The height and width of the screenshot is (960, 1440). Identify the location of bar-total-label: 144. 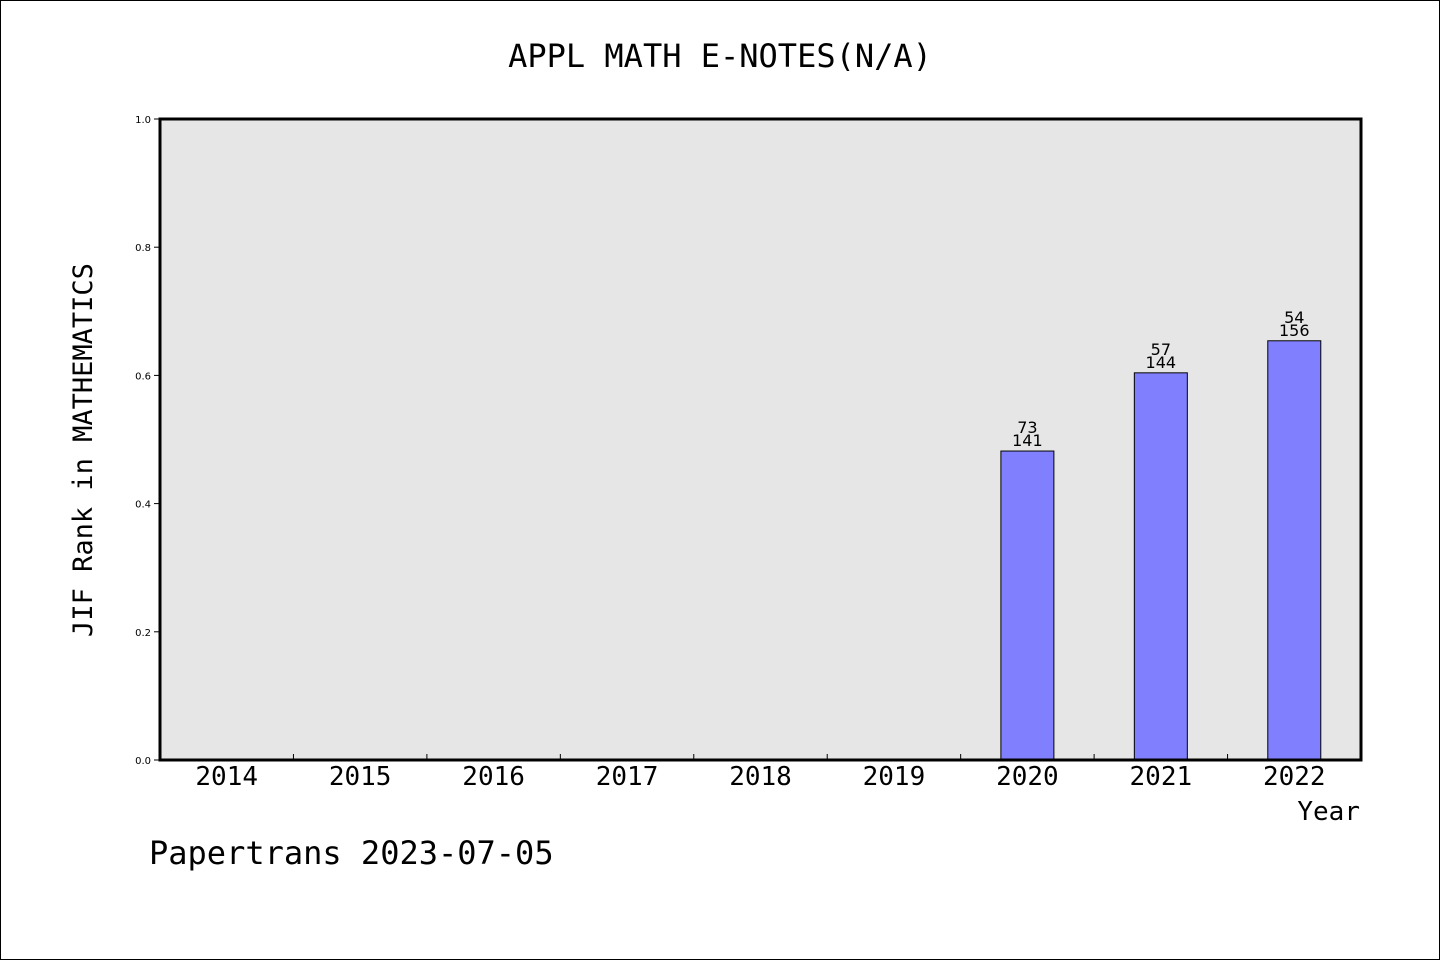
(1161, 362).